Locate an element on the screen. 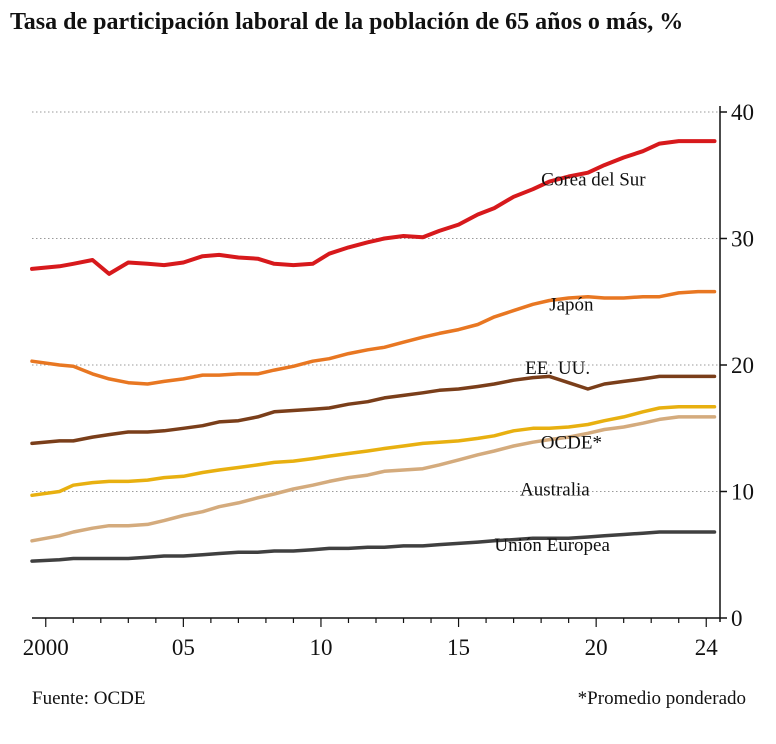 The width and height of the screenshot is (776, 744). x-tick-label: 2000 is located at coordinates (46, 647).